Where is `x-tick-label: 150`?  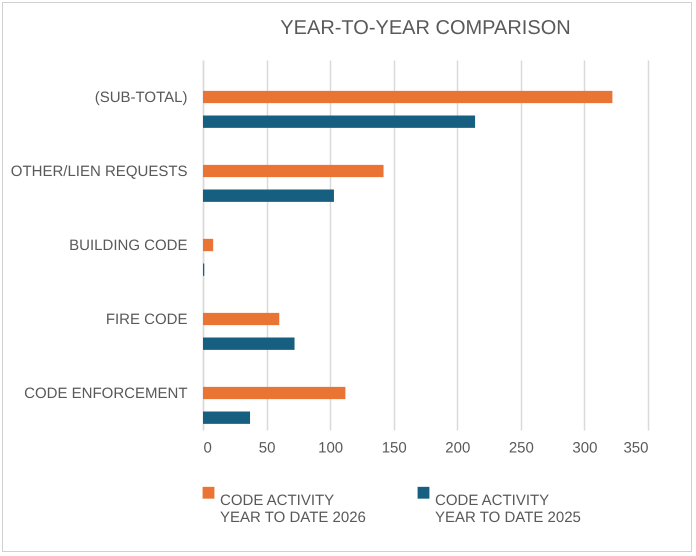 x-tick-label: 150 is located at coordinates (394, 448).